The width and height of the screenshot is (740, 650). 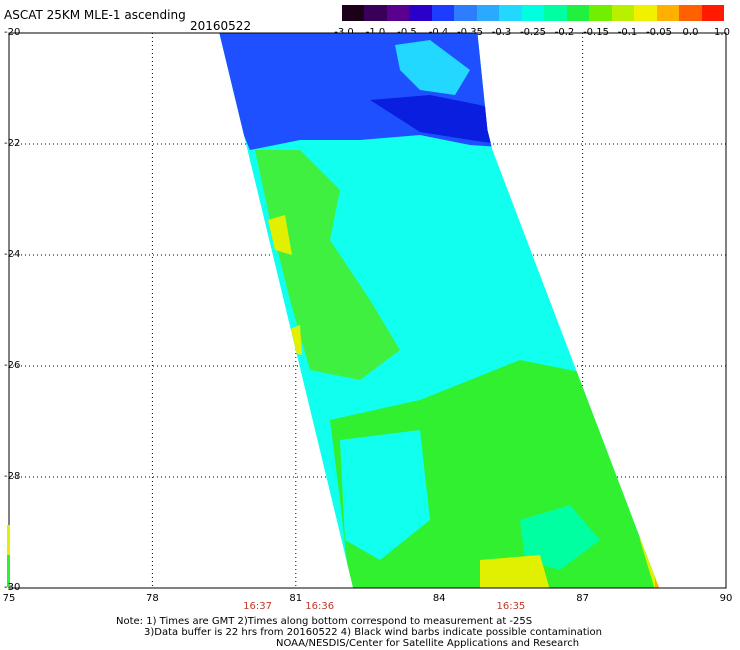 What do you see at coordinates (597, 350) in the screenshot?
I see `swath-region-blue-east-strip` at bounding box center [597, 350].